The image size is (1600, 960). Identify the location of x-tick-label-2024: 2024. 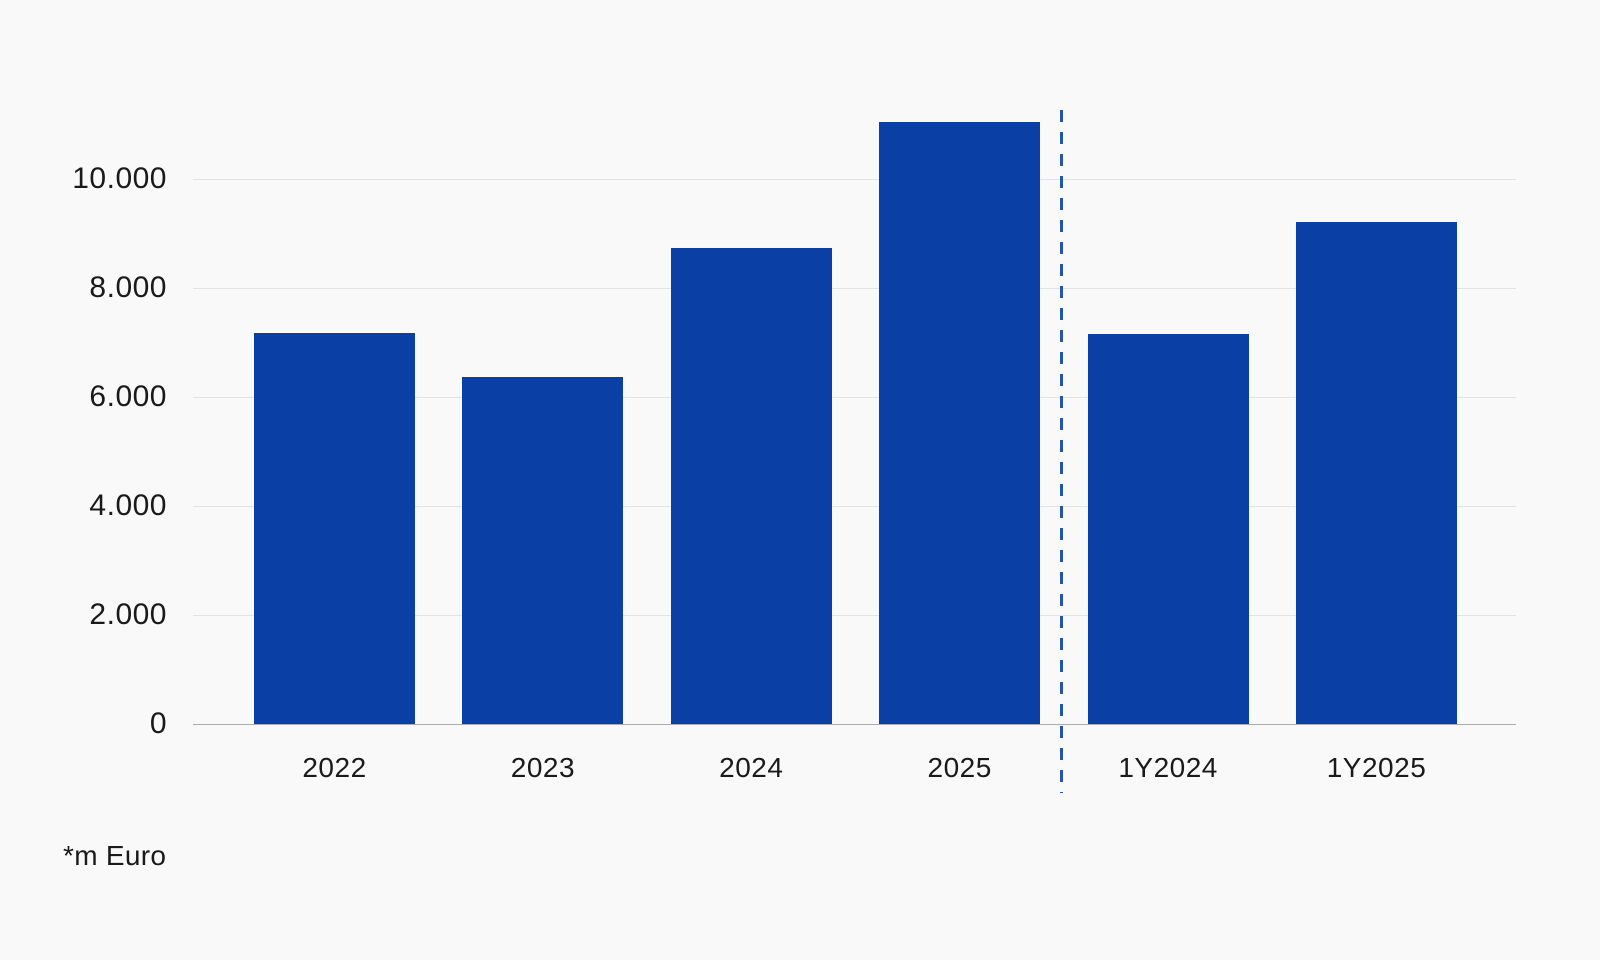
(751, 767).